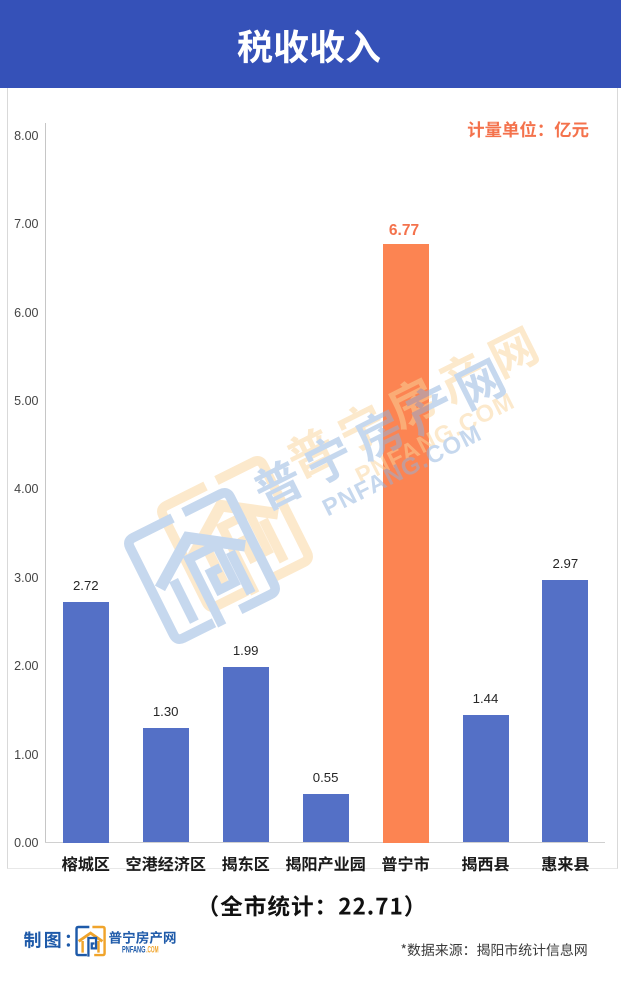 The image size is (621, 983). What do you see at coordinates (134, 950) in the screenshot?
I see `svg-text: PNFANG` at bounding box center [134, 950].